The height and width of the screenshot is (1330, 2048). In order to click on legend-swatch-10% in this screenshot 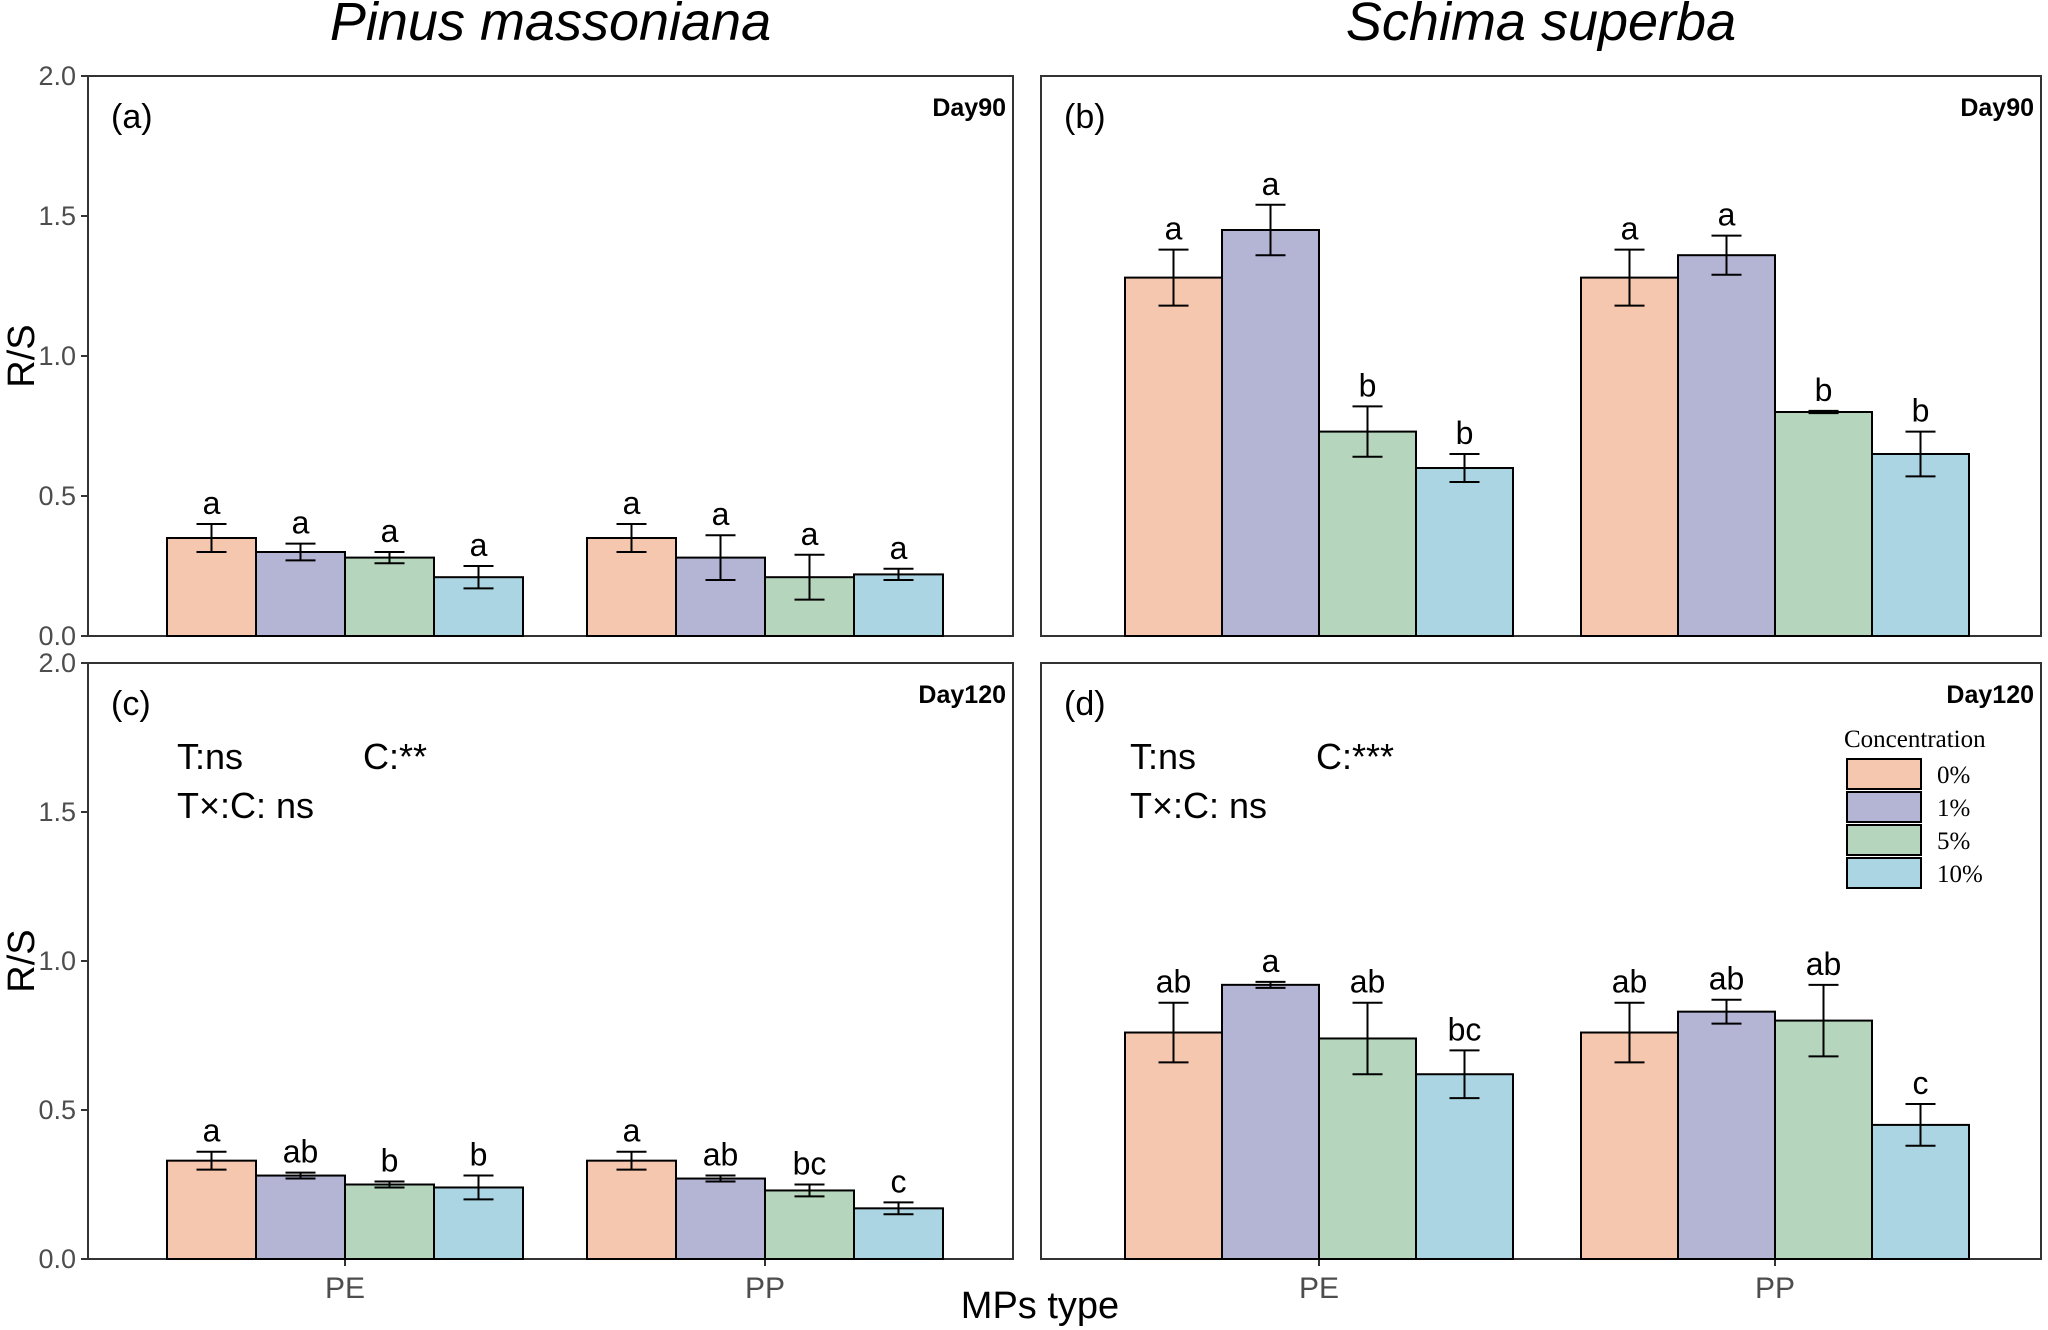, I will do `click(1884, 873)`.